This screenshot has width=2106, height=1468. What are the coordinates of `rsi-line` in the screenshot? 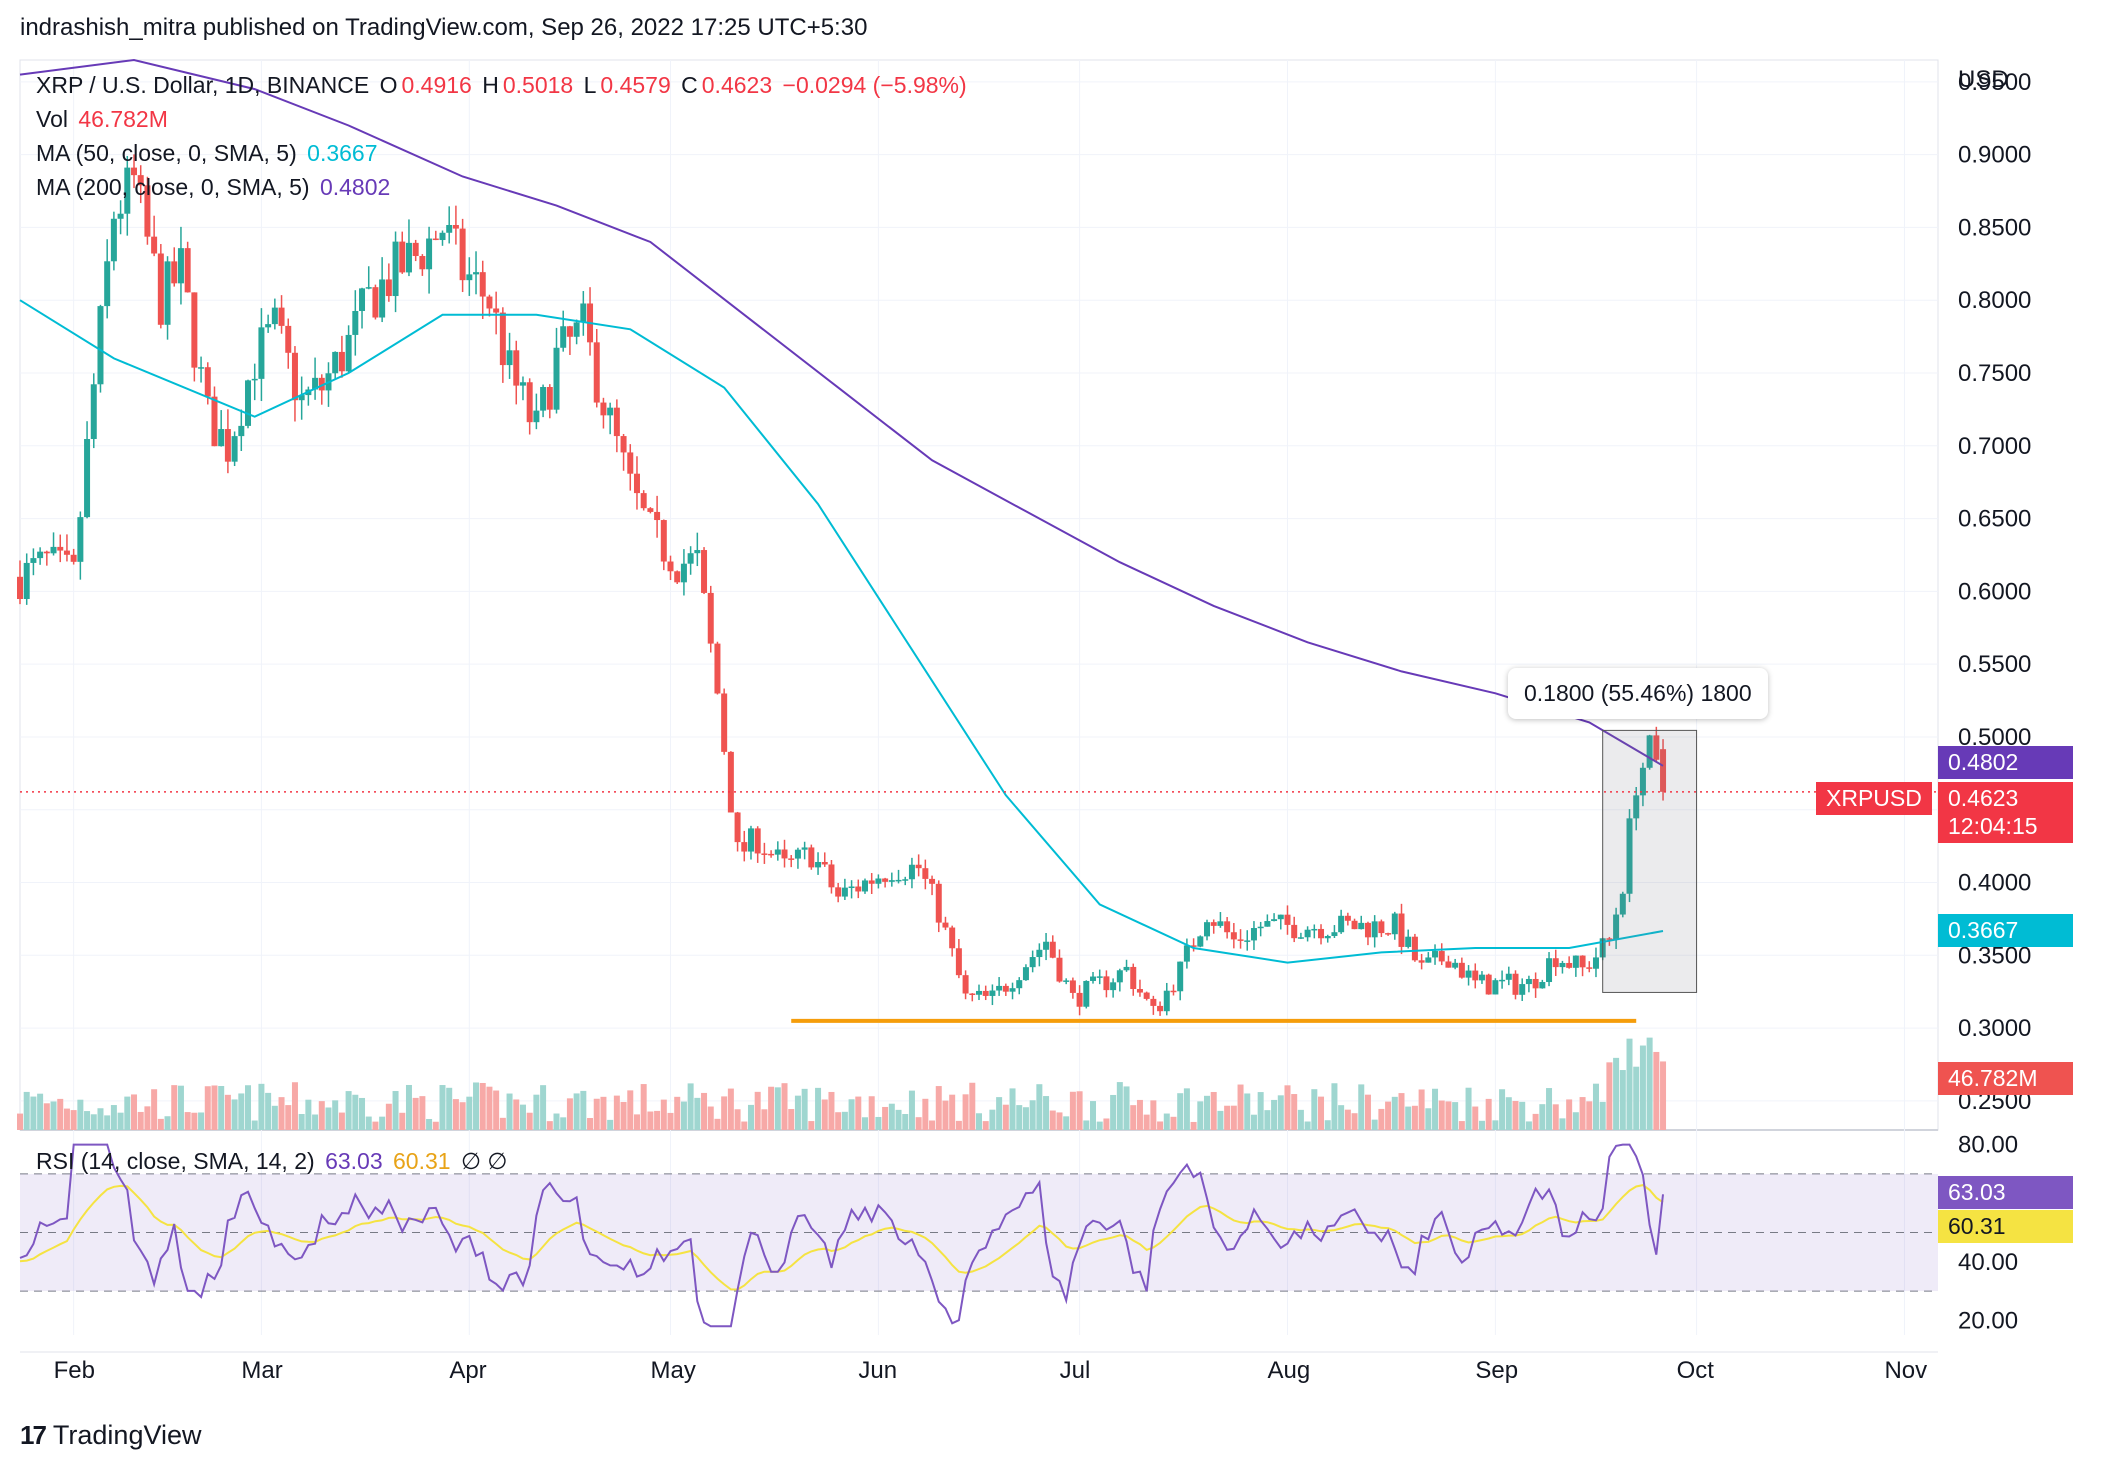 It's located at (841, 1235).